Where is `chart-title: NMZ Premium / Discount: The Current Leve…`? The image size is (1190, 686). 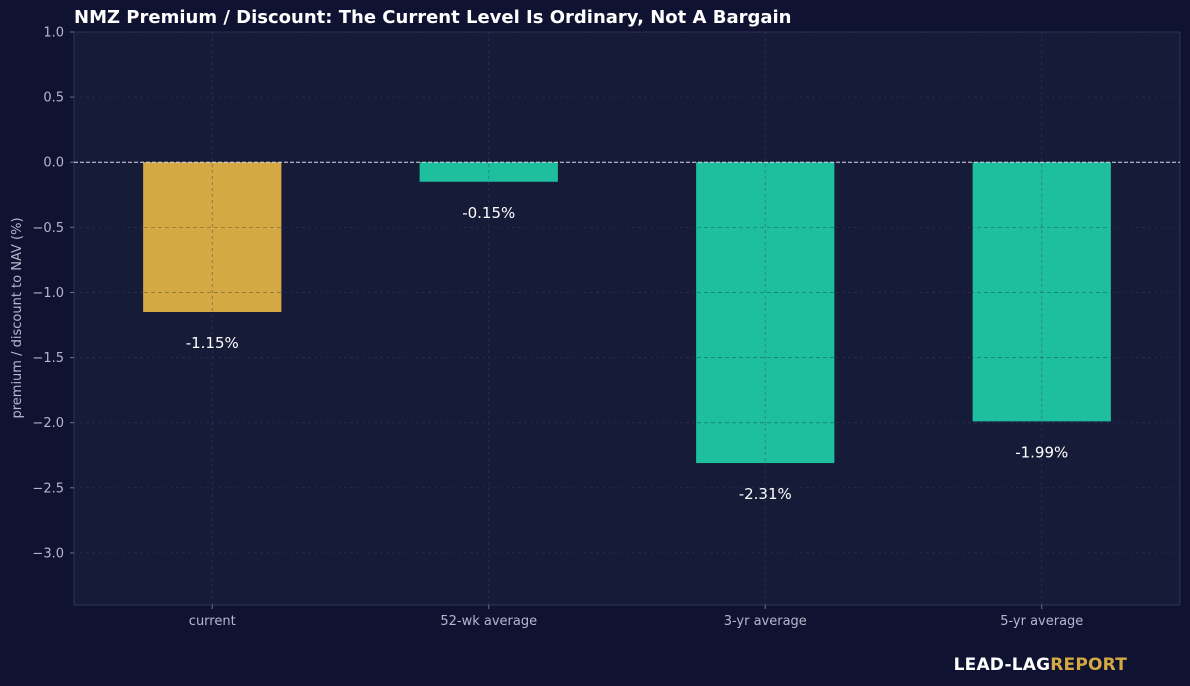
chart-title: NMZ Premium / Discount: The Current Leve… is located at coordinates (432, 17).